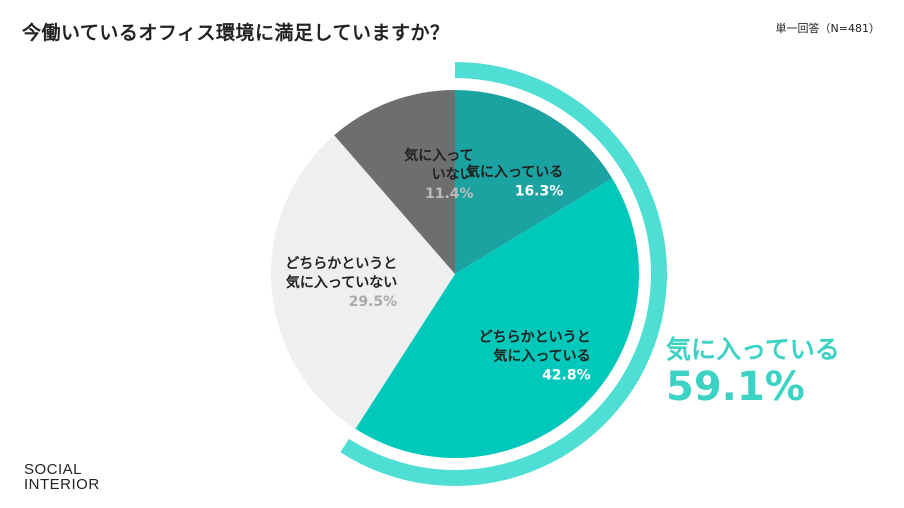 The width and height of the screenshot is (904, 508). Describe the element at coordinates (453, 175) in the screenshot. I see `slice-label-3-1: いない` at that location.